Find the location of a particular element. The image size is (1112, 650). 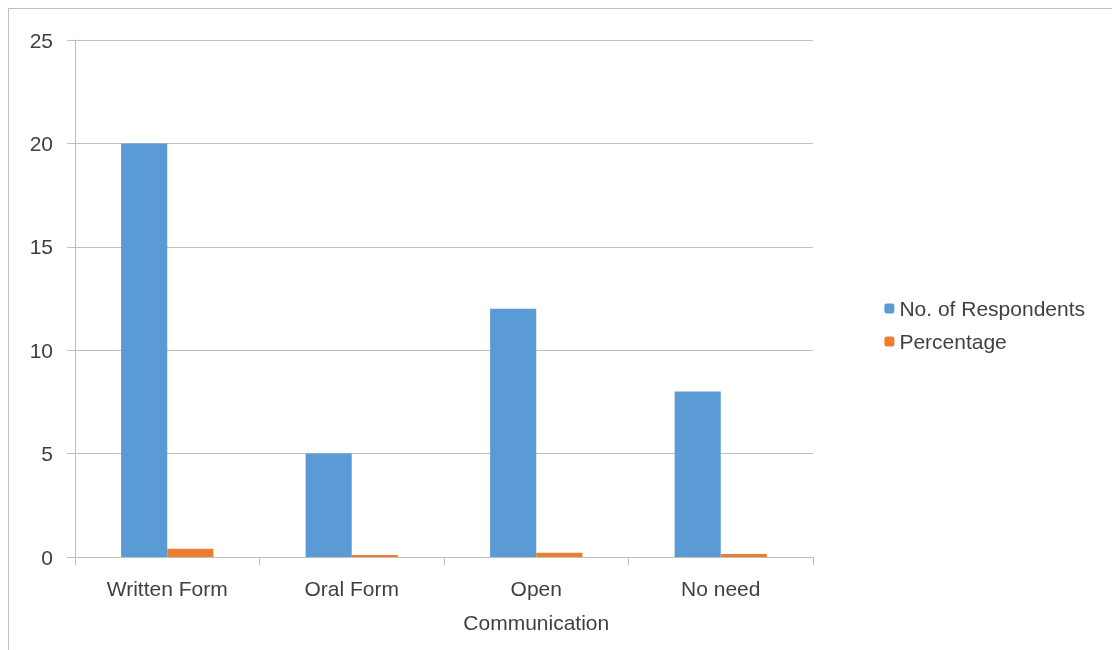

y-tick-label: 15 is located at coordinates (41, 247).